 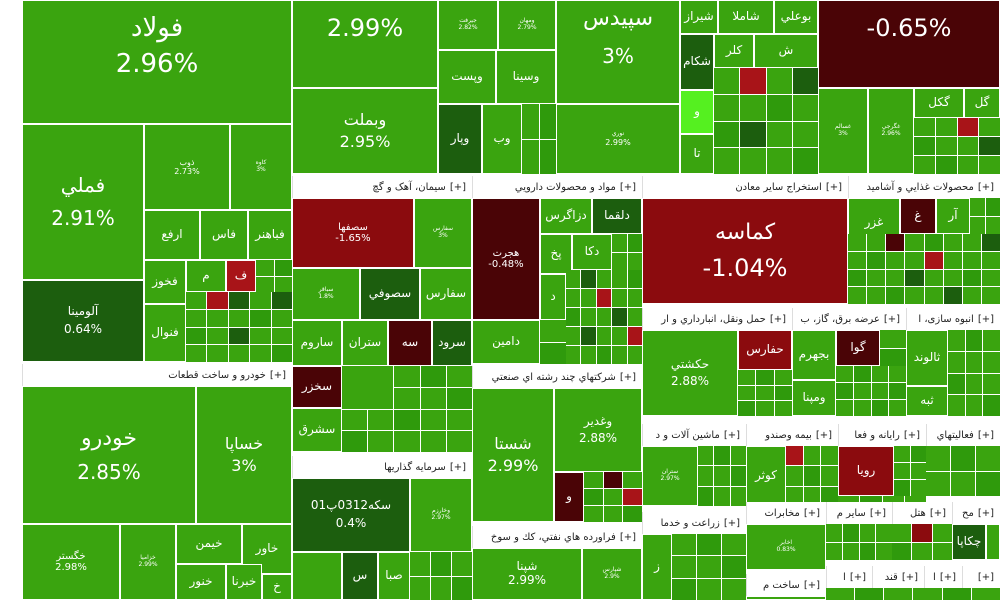 What do you see at coordinates (690, 373) in the screenshot?
I see `tile-hakshti: حكشتي 2.88%` at bounding box center [690, 373].